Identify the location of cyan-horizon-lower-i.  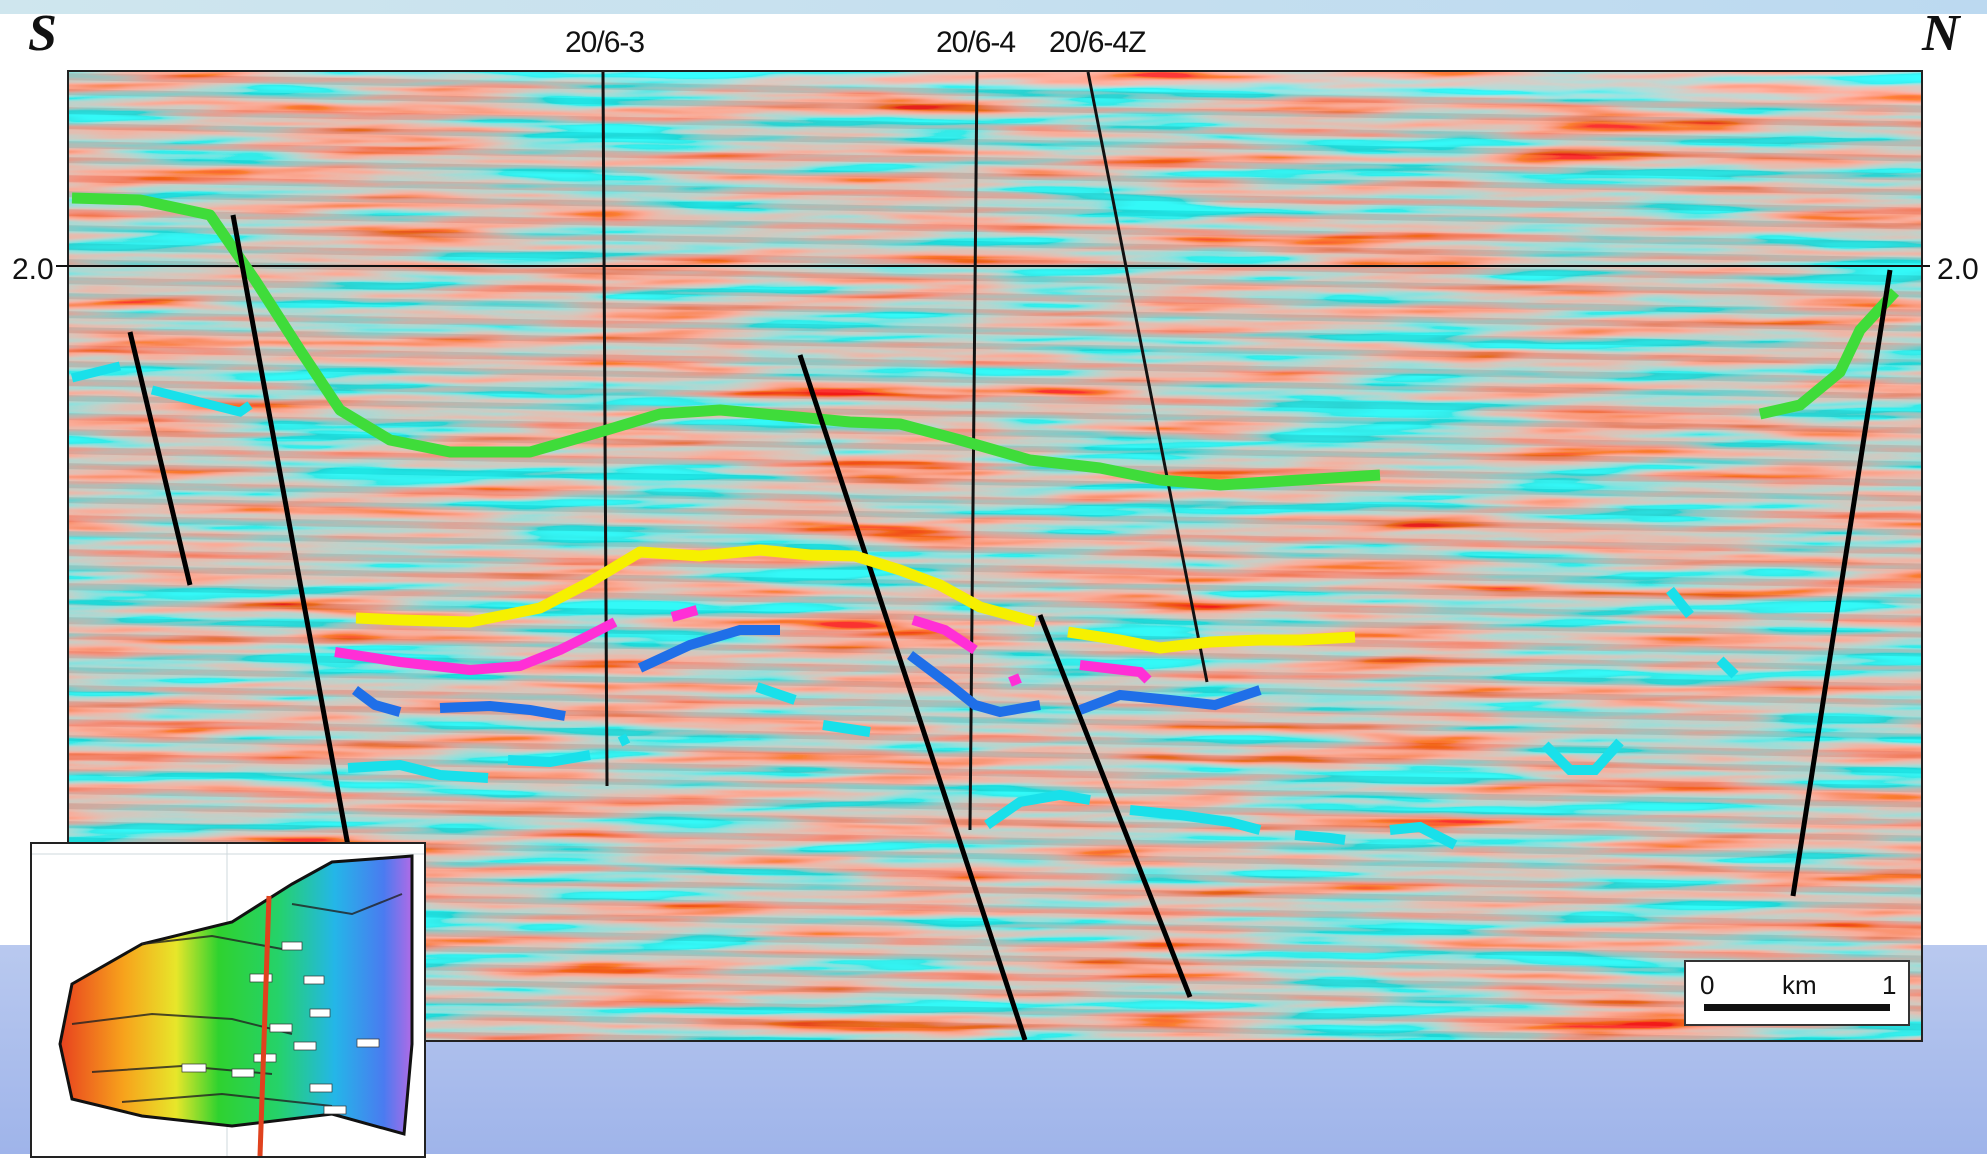
(1423, 835).